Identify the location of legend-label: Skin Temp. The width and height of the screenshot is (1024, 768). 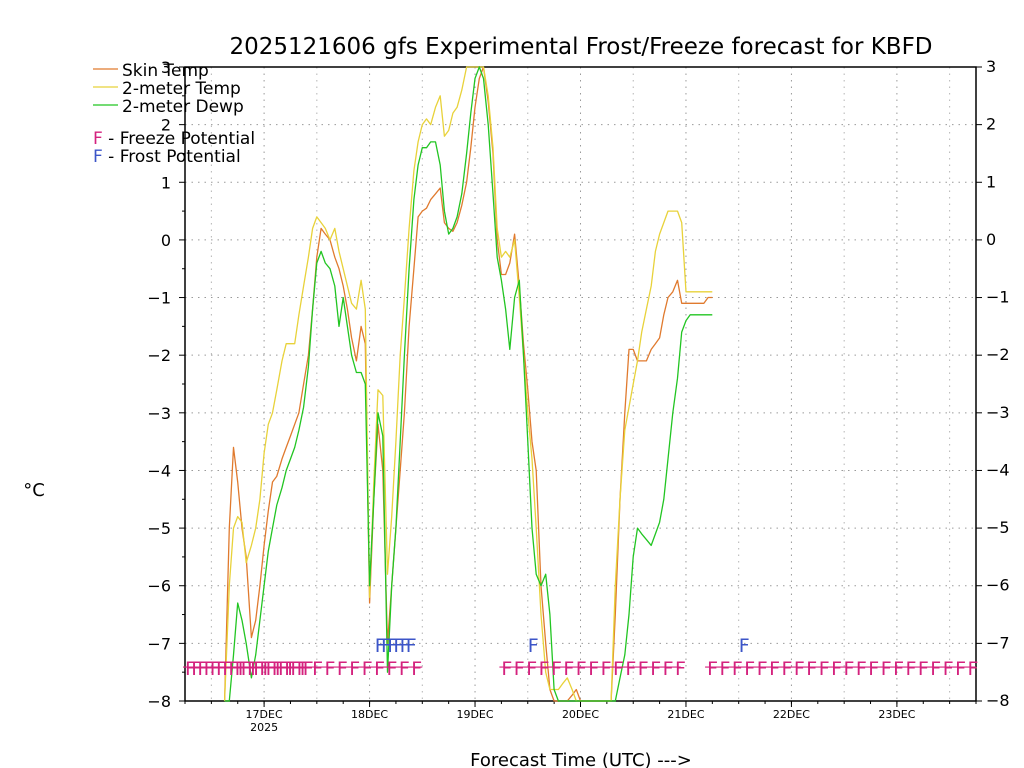
(165, 71).